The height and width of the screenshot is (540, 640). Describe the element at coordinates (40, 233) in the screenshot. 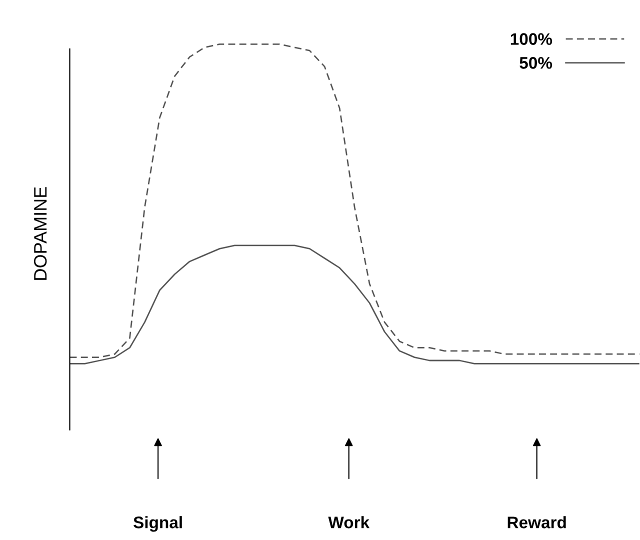

I see `y-axis-title: DOPAMINE` at that location.